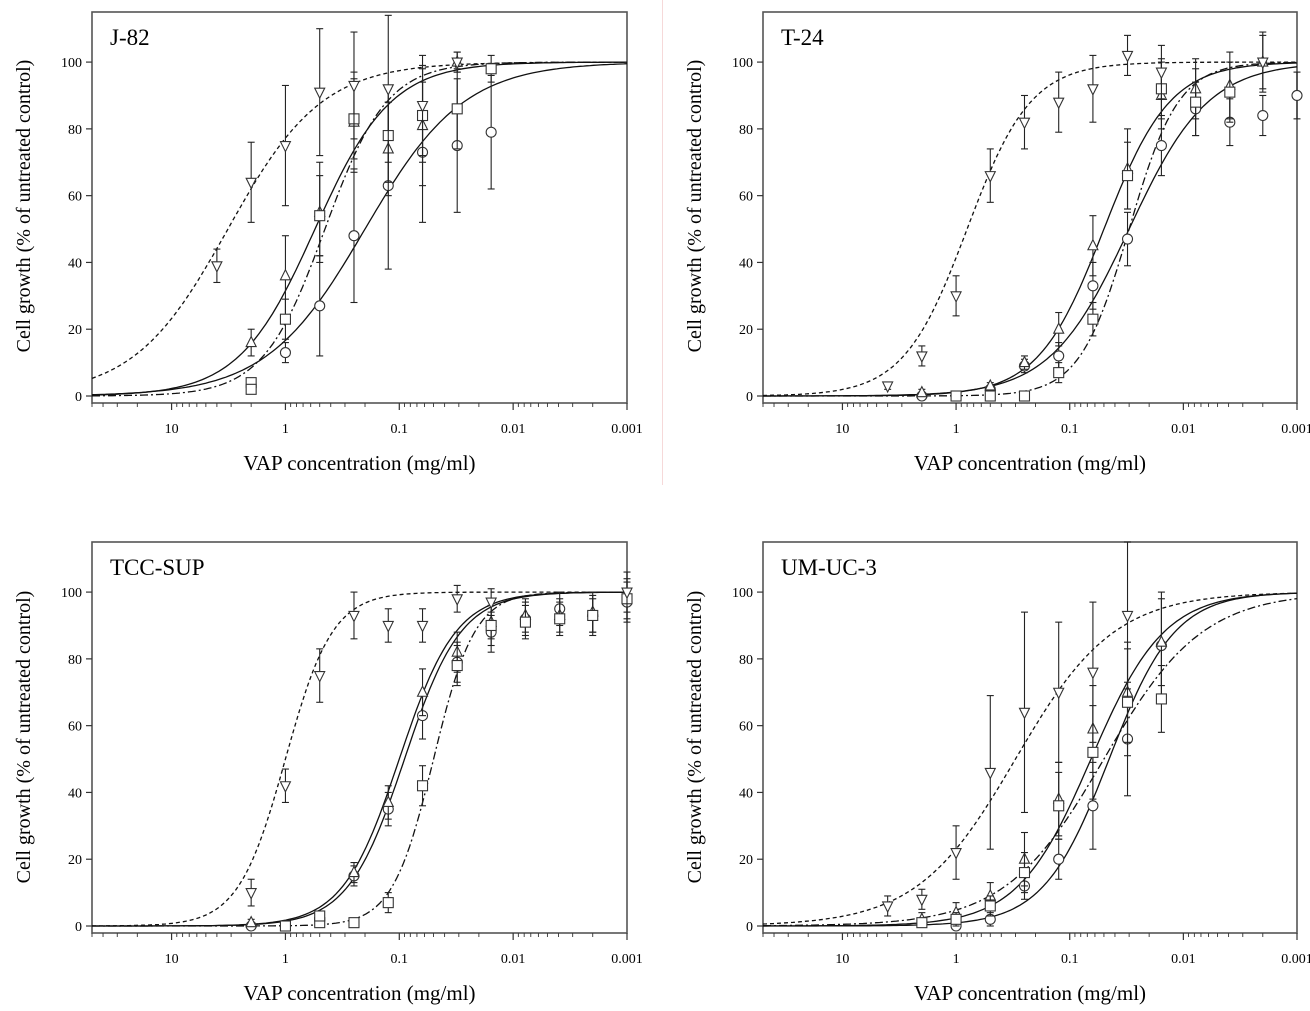  I want to click on x-tick-label: 0.01, so click(513, 959).